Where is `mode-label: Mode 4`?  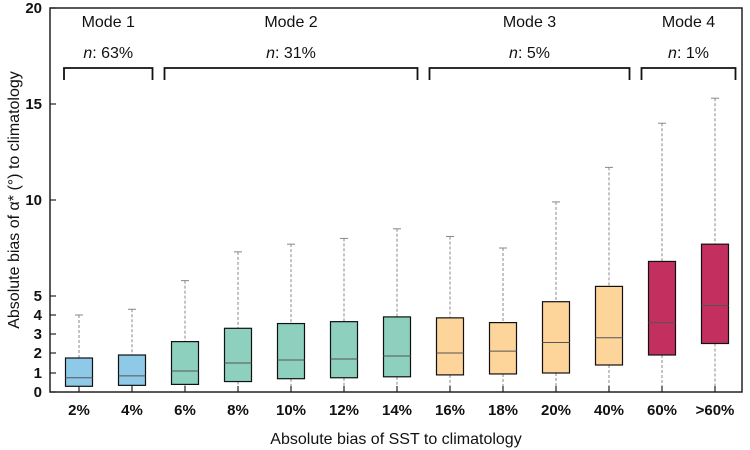 mode-label: Mode 4 is located at coordinates (688, 22).